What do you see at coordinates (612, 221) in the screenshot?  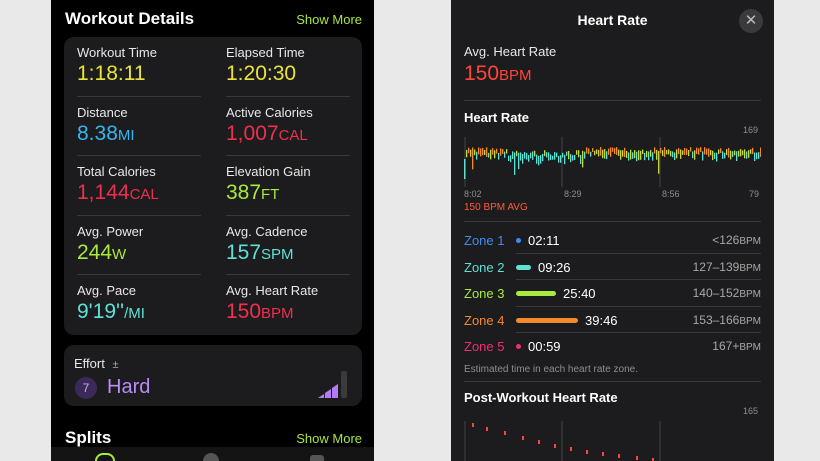 I see `divider` at bounding box center [612, 221].